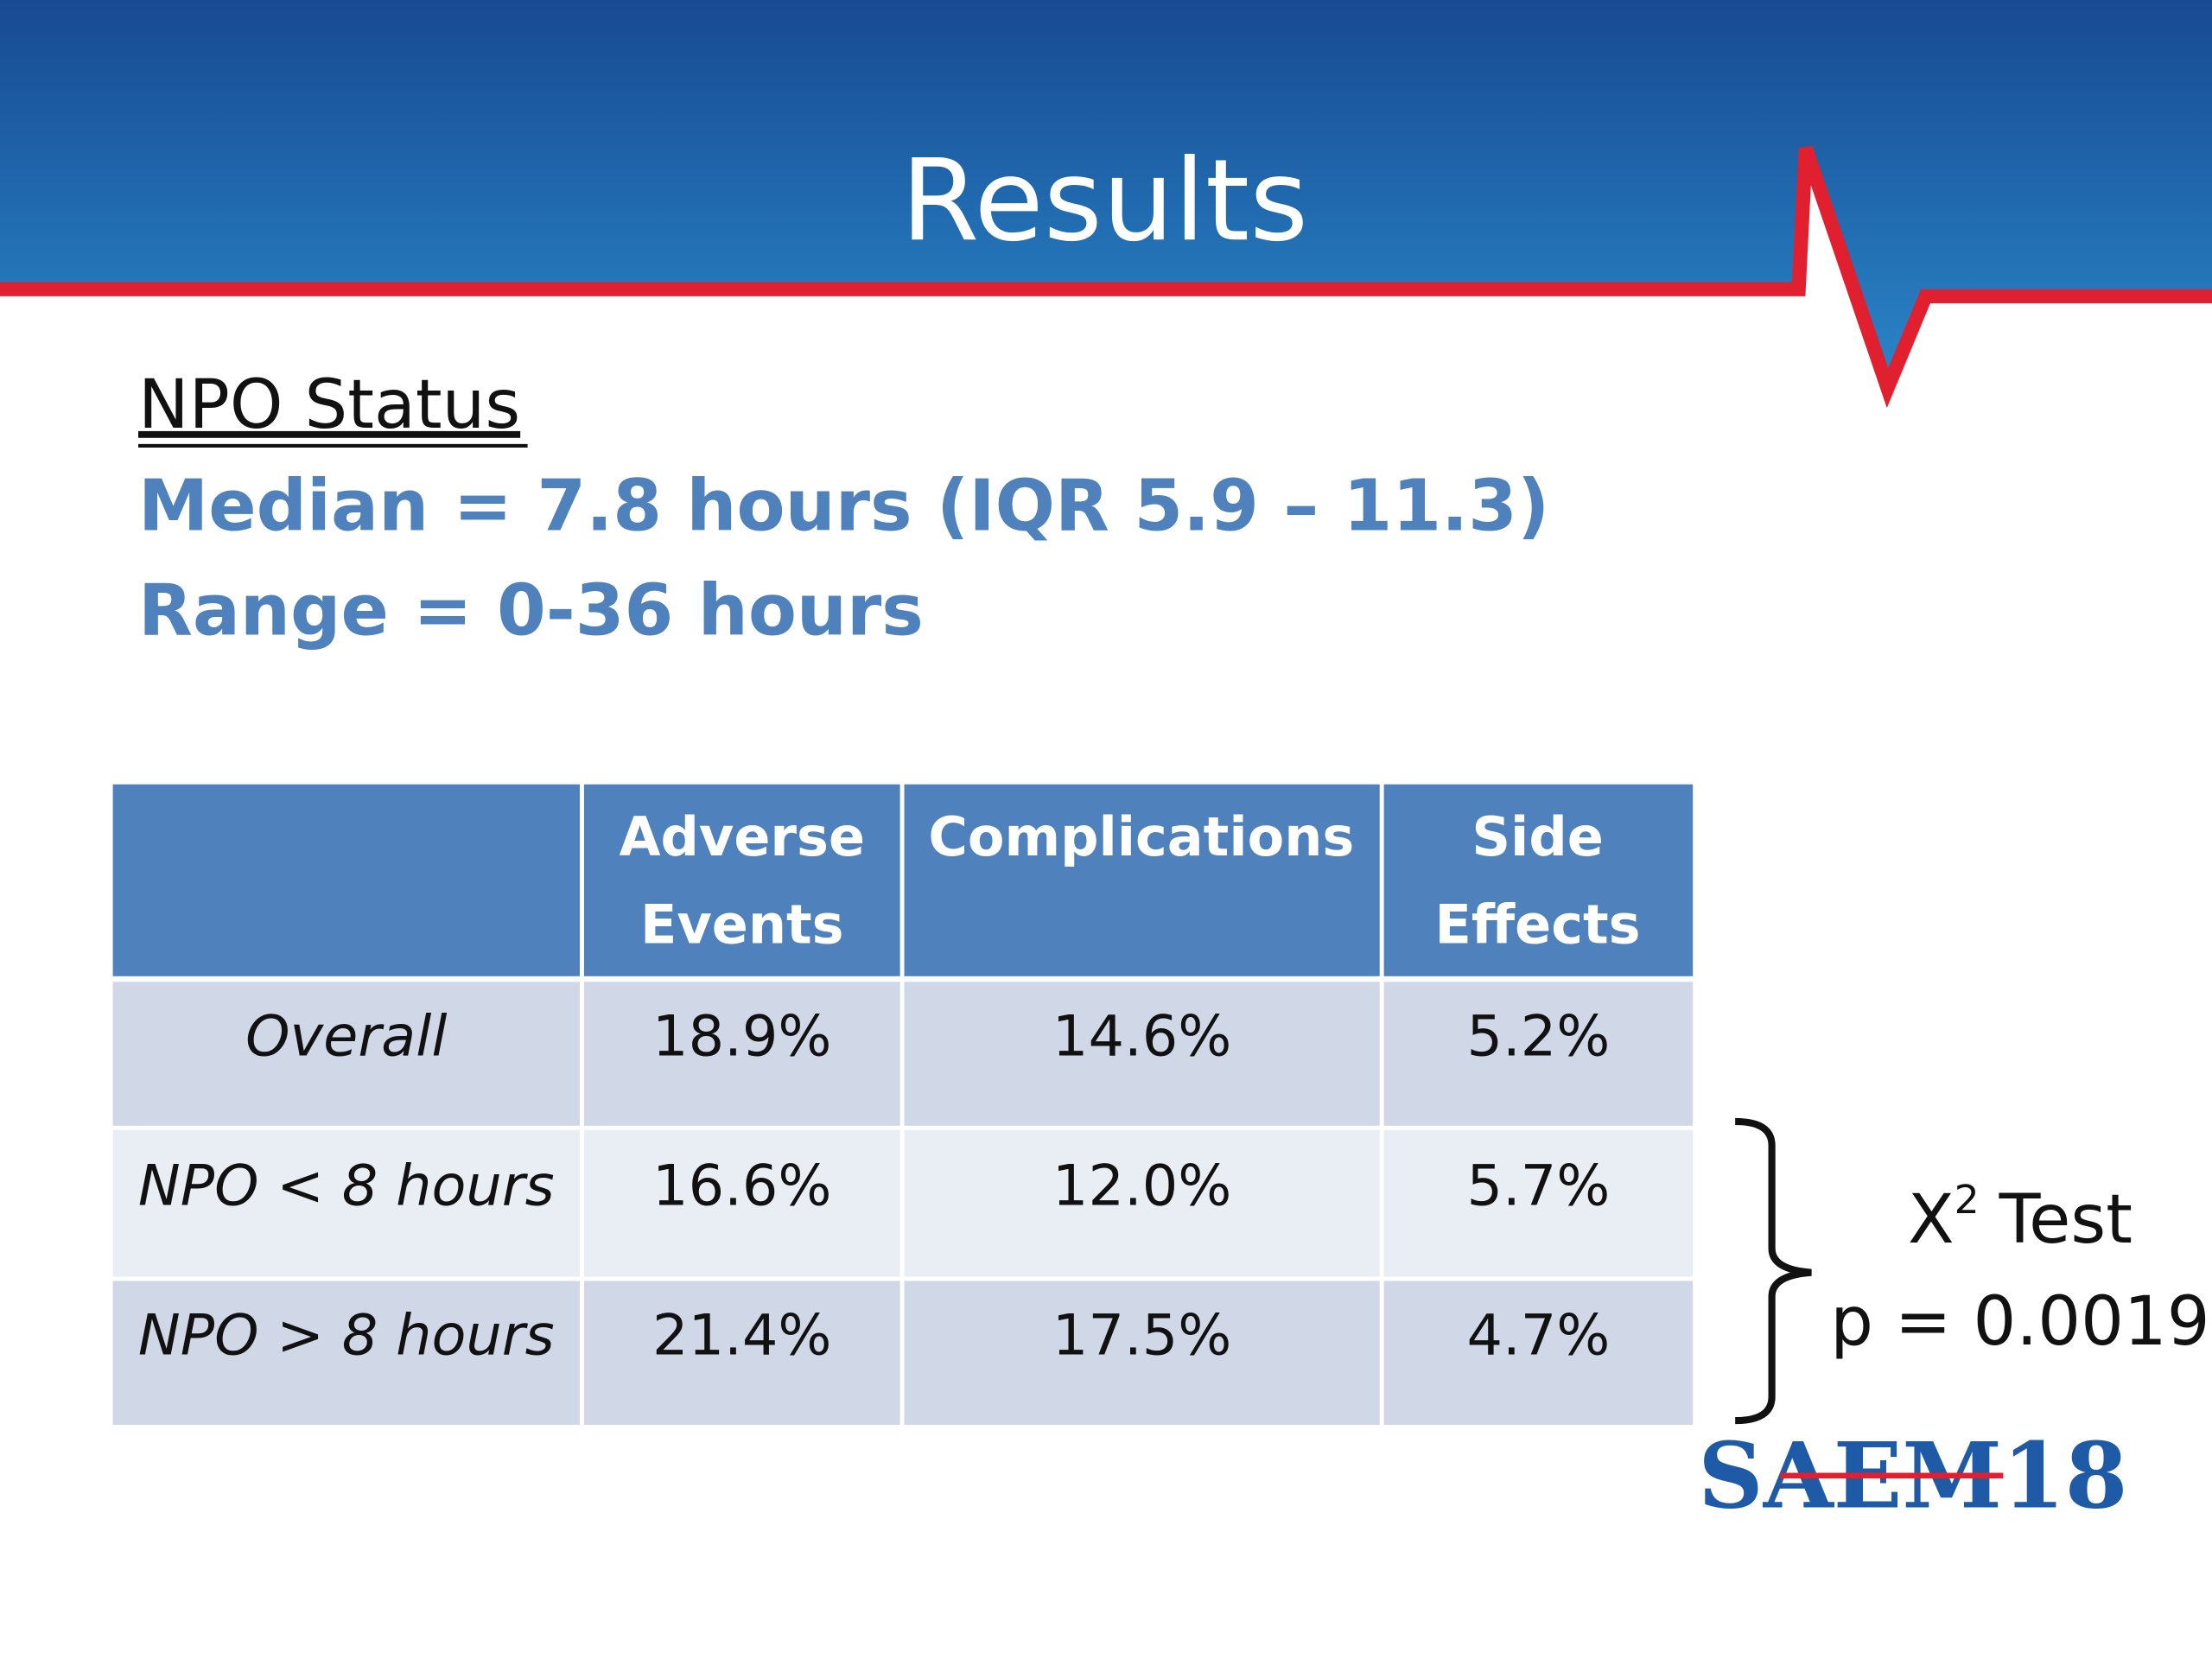  What do you see at coordinates (1931, 1220) in the screenshot?
I see `test-symbol: X` at bounding box center [1931, 1220].